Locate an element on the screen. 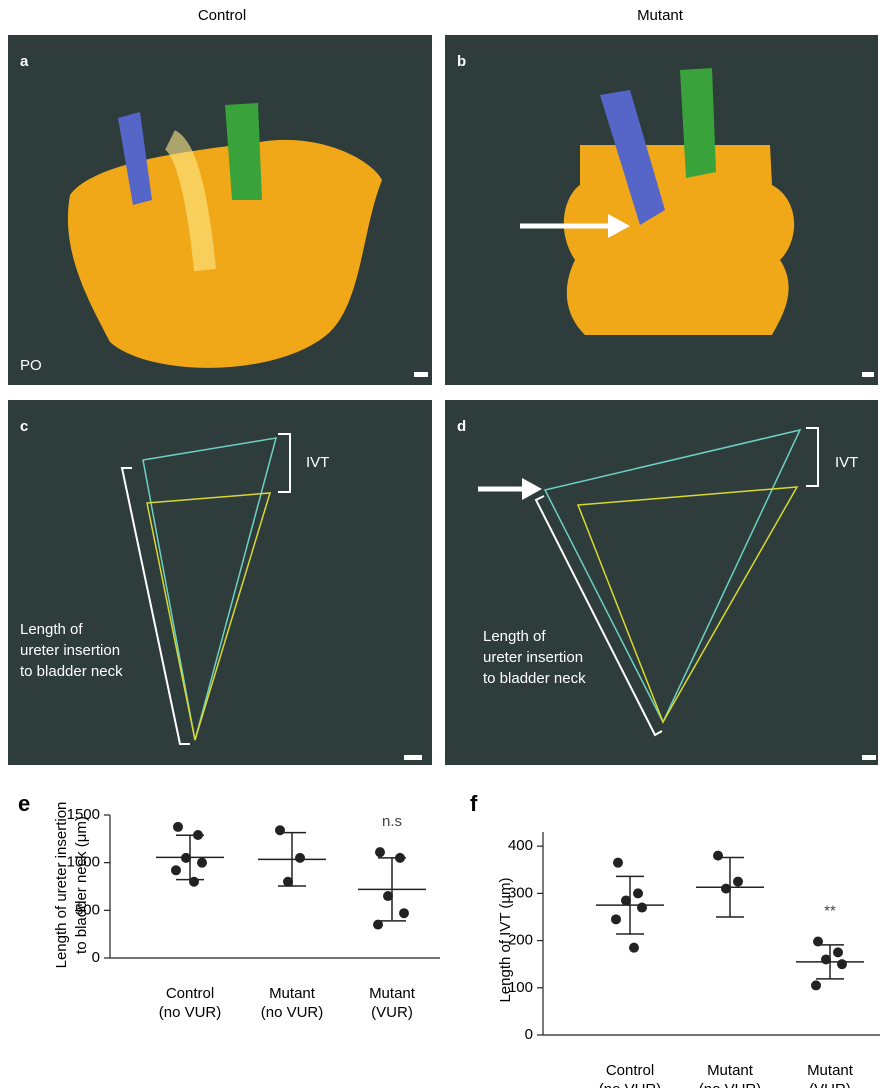 The width and height of the screenshot is (885, 1088). panel-note: PO is located at coordinates (31, 365).